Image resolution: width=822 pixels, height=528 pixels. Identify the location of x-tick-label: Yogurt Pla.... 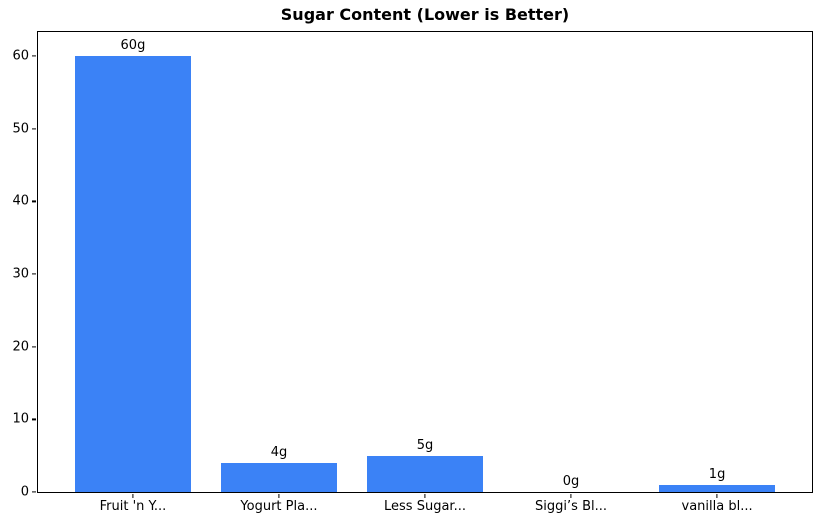
(279, 506).